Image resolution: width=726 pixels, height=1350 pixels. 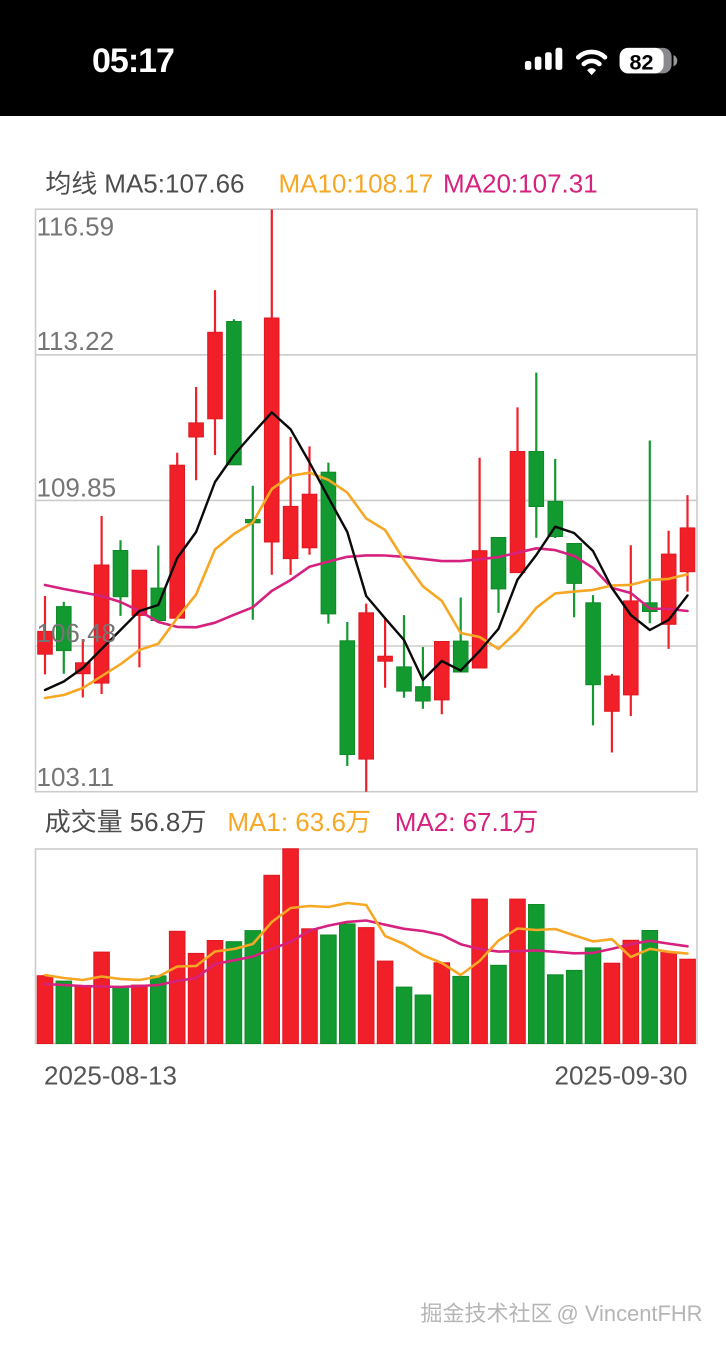 What do you see at coordinates (76, 777) in the screenshot?
I see `svg-text: 103.11` at bounding box center [76, 777].